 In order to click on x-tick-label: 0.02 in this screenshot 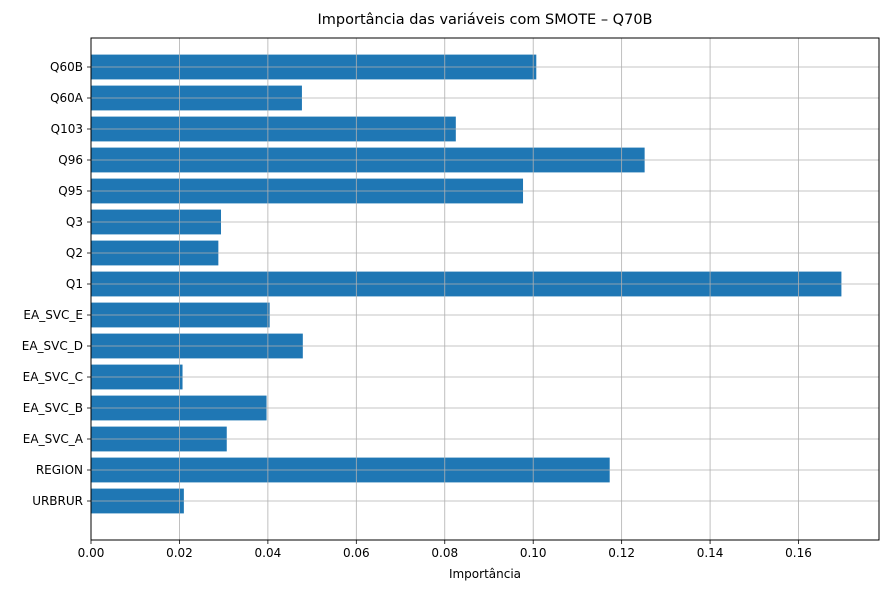, I will do `click(179, 553)`.